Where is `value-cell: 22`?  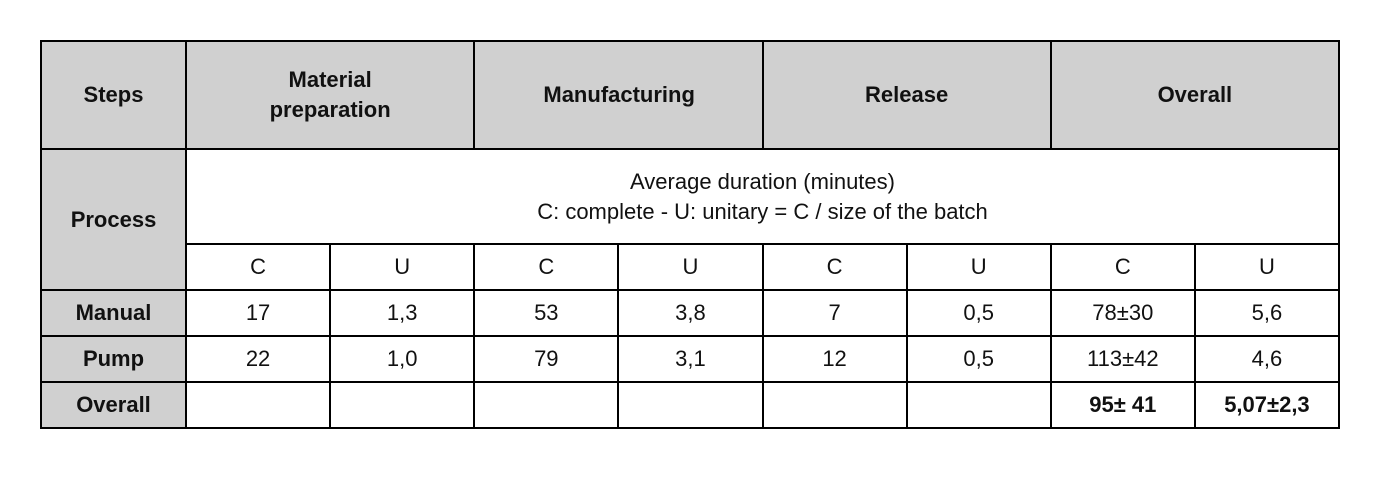 value-cell: 22 is located at coordinates (258, 359).